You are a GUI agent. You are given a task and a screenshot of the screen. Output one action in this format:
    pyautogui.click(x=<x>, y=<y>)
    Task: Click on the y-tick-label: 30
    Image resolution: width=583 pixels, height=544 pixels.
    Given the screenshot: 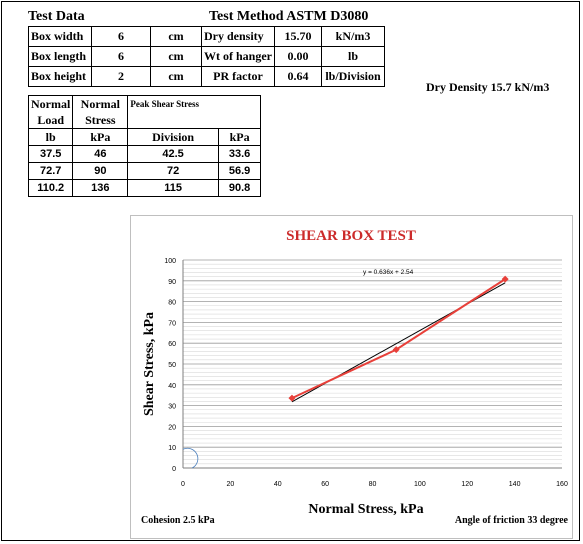 What is the action you would take?
    pyautogui.click(x=172, y=407)
    